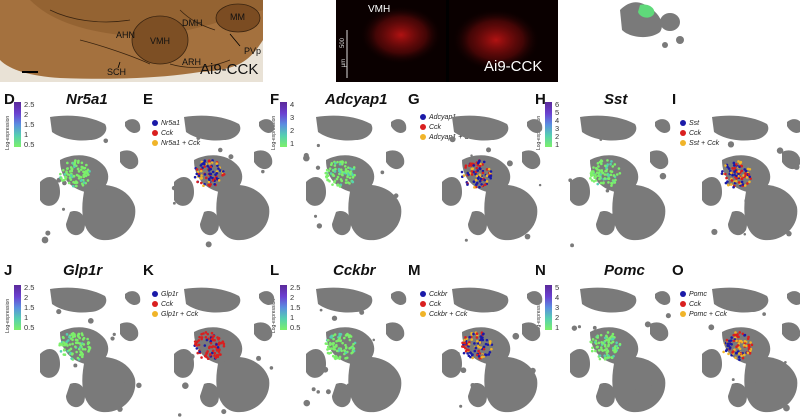 Image resolution: width=800 pixels, height=419 pixels. I want to click on umap-top-right, so click(652, 25).